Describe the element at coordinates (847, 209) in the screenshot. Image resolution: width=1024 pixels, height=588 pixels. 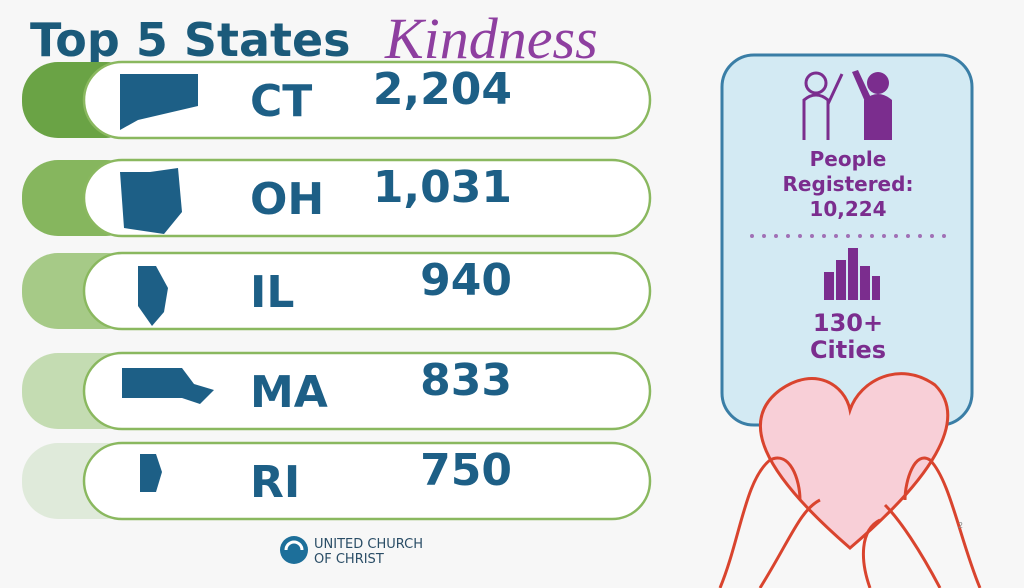
I see `registered-count: 10,224` at that location.